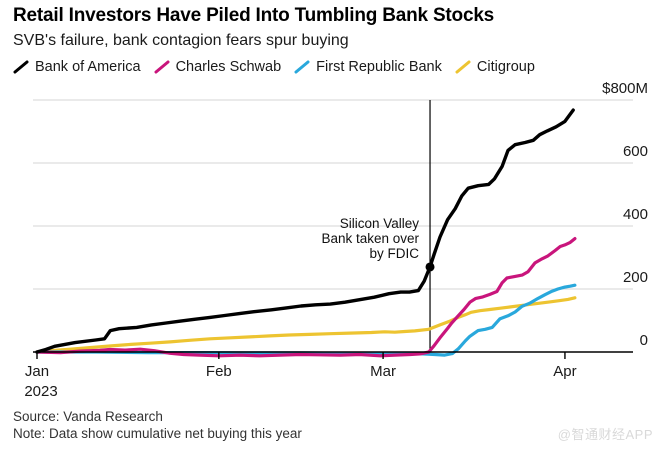  What do you see at coordinates (395, 253) in the screenshot?
I see `event-annotation: by FDIC` at bounding box center [395, 253].